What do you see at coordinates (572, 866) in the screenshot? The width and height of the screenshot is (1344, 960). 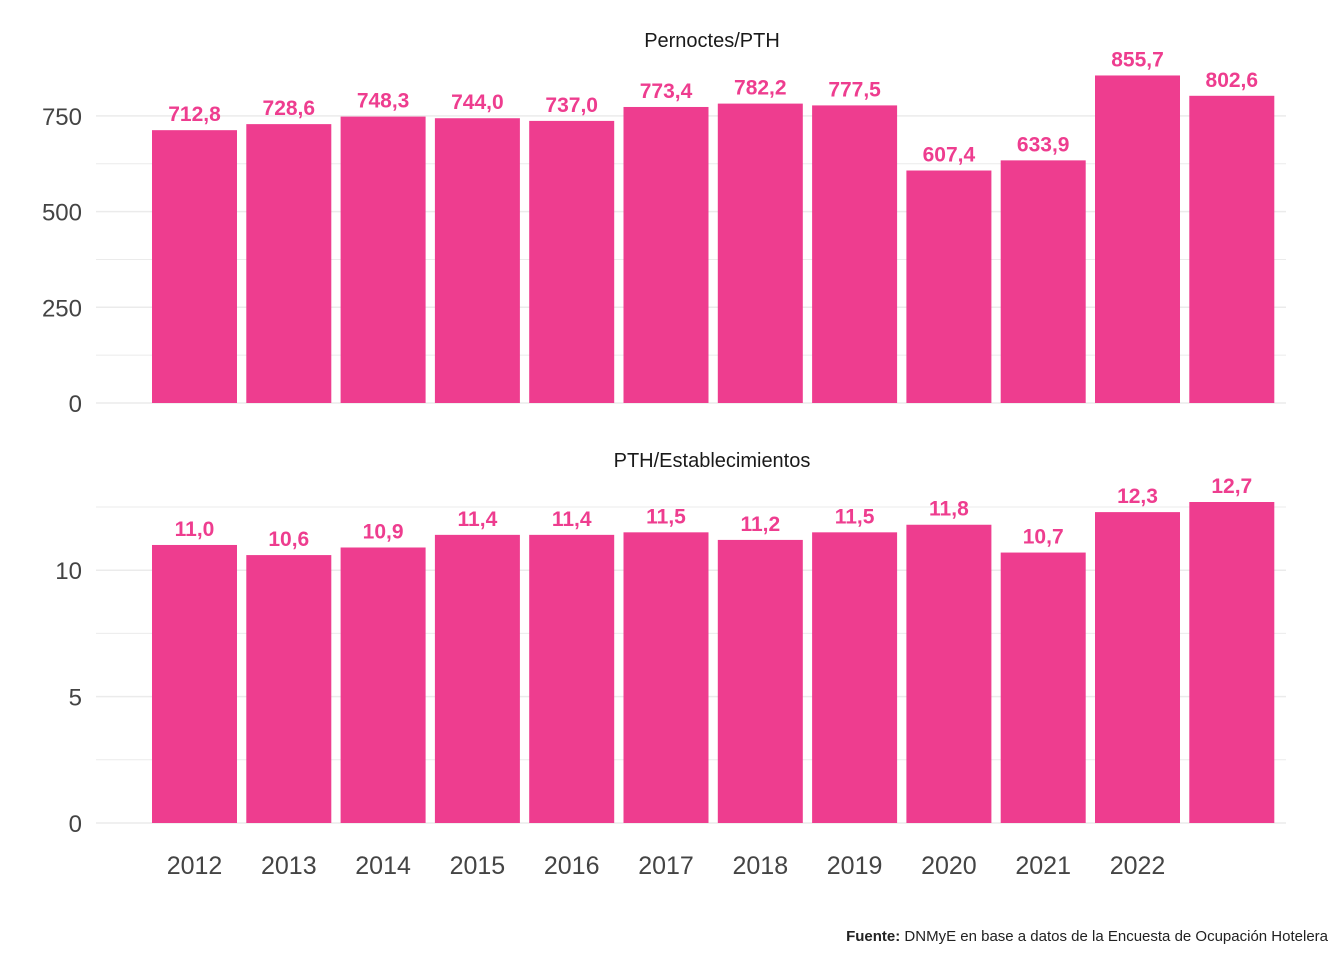 I see `x-tick-label: 2016` at bounding box center [572, 866].